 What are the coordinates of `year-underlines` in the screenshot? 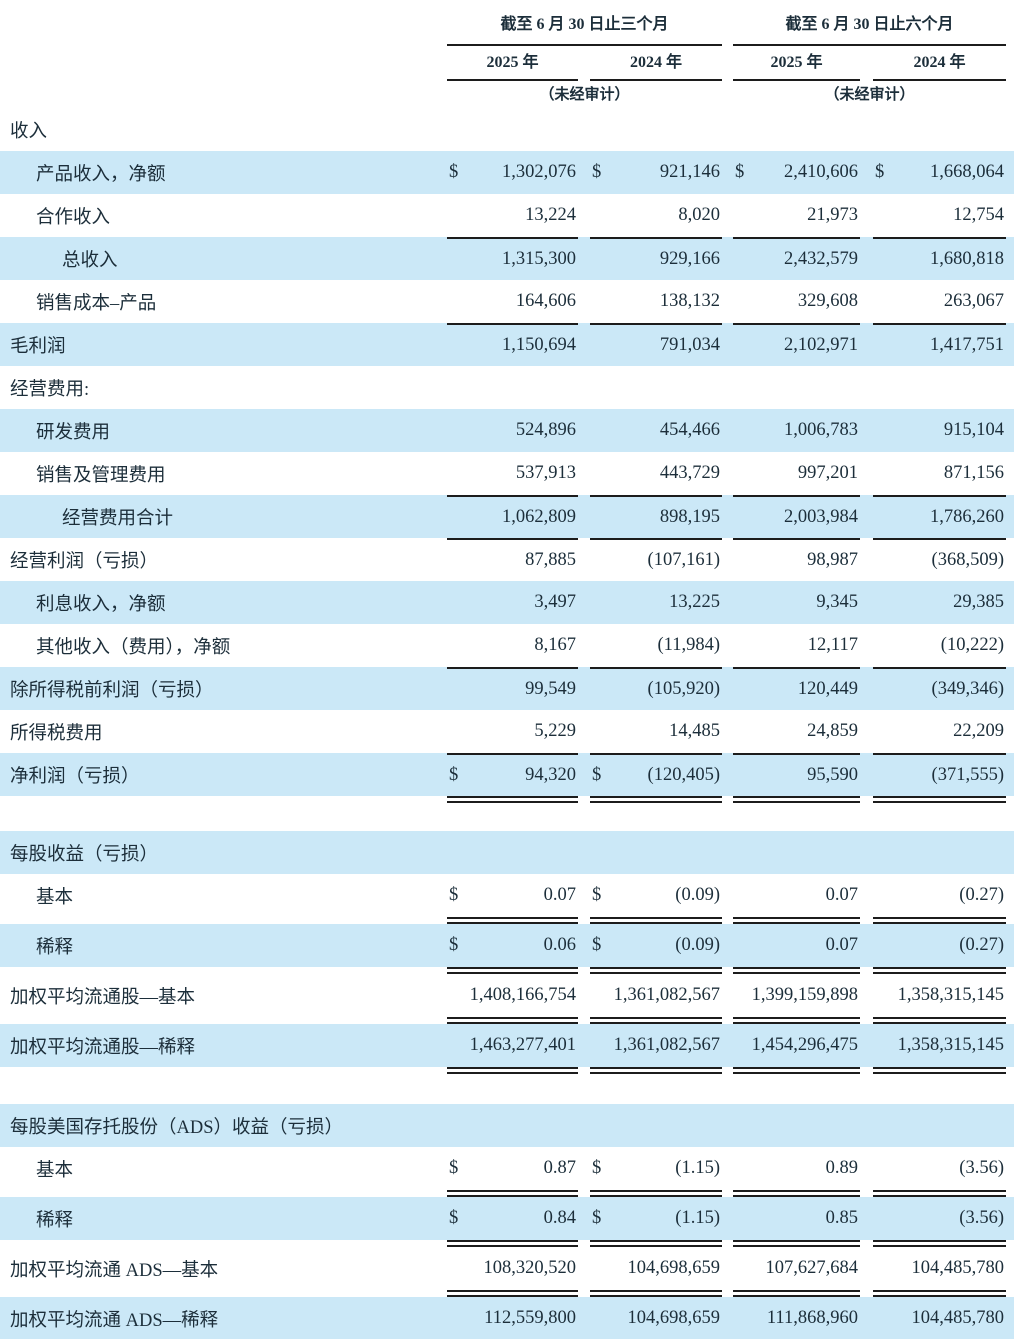 It's located at (507, 76).